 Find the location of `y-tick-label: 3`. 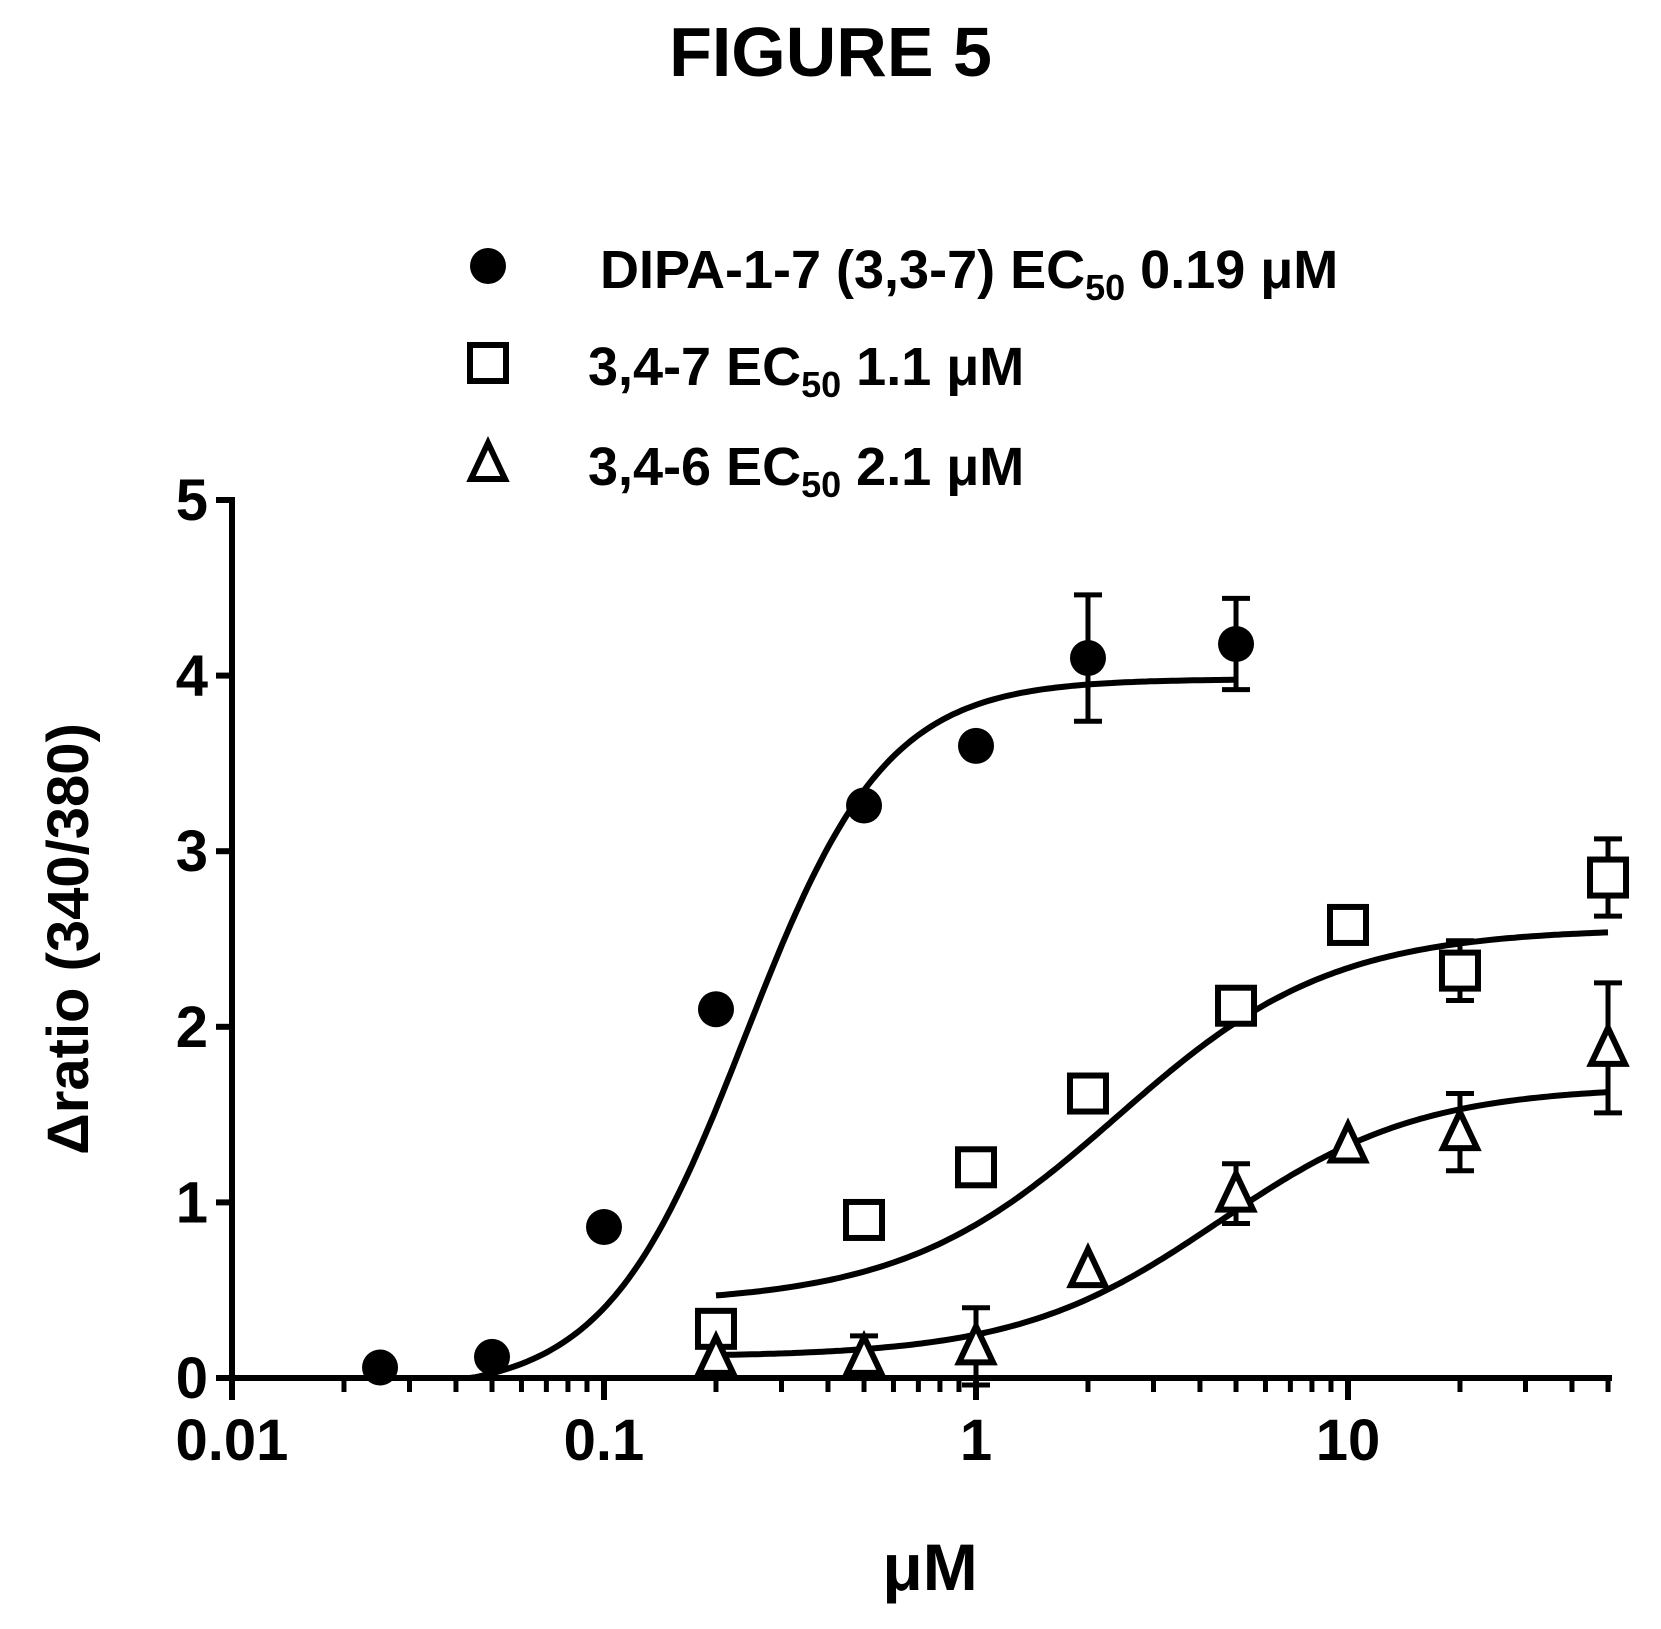

y-tick-label: 3 is located at coordinates (192, 851).